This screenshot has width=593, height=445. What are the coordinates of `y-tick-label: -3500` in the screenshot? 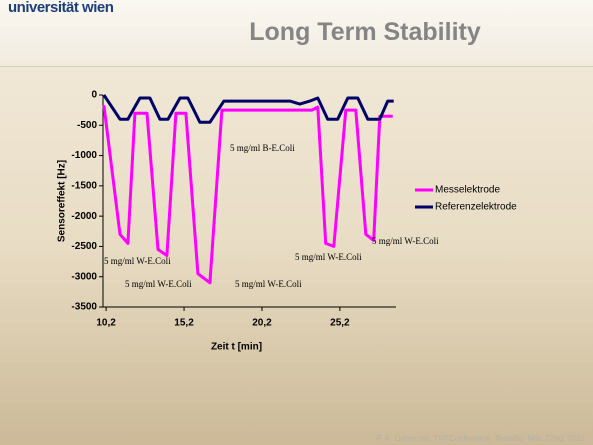 It's located at (84, 307).